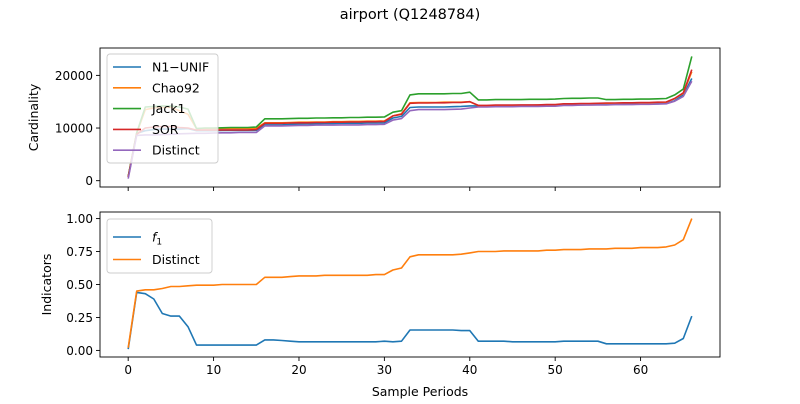  What do you see at coordinates (79, 318) in the screenshot?
I see `y-tick-label-2-2: 0.25` at bounding box center [79, 318].